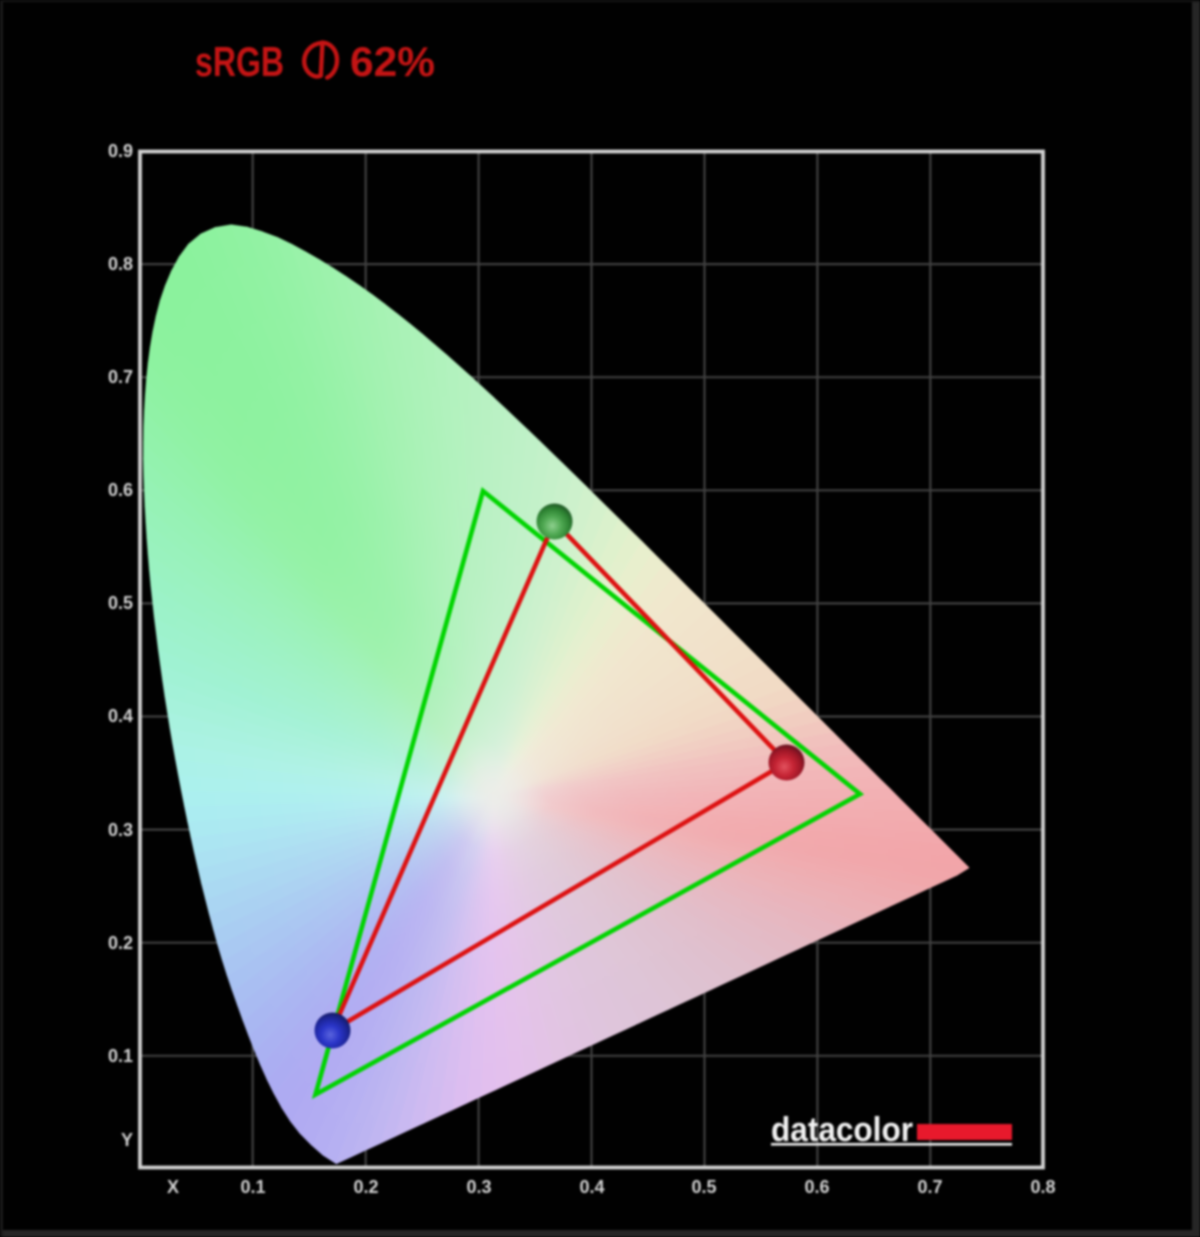  Describe the element at coordinates (120, 151) in the screenshot. I see `svg-text: 0.9` at that location.